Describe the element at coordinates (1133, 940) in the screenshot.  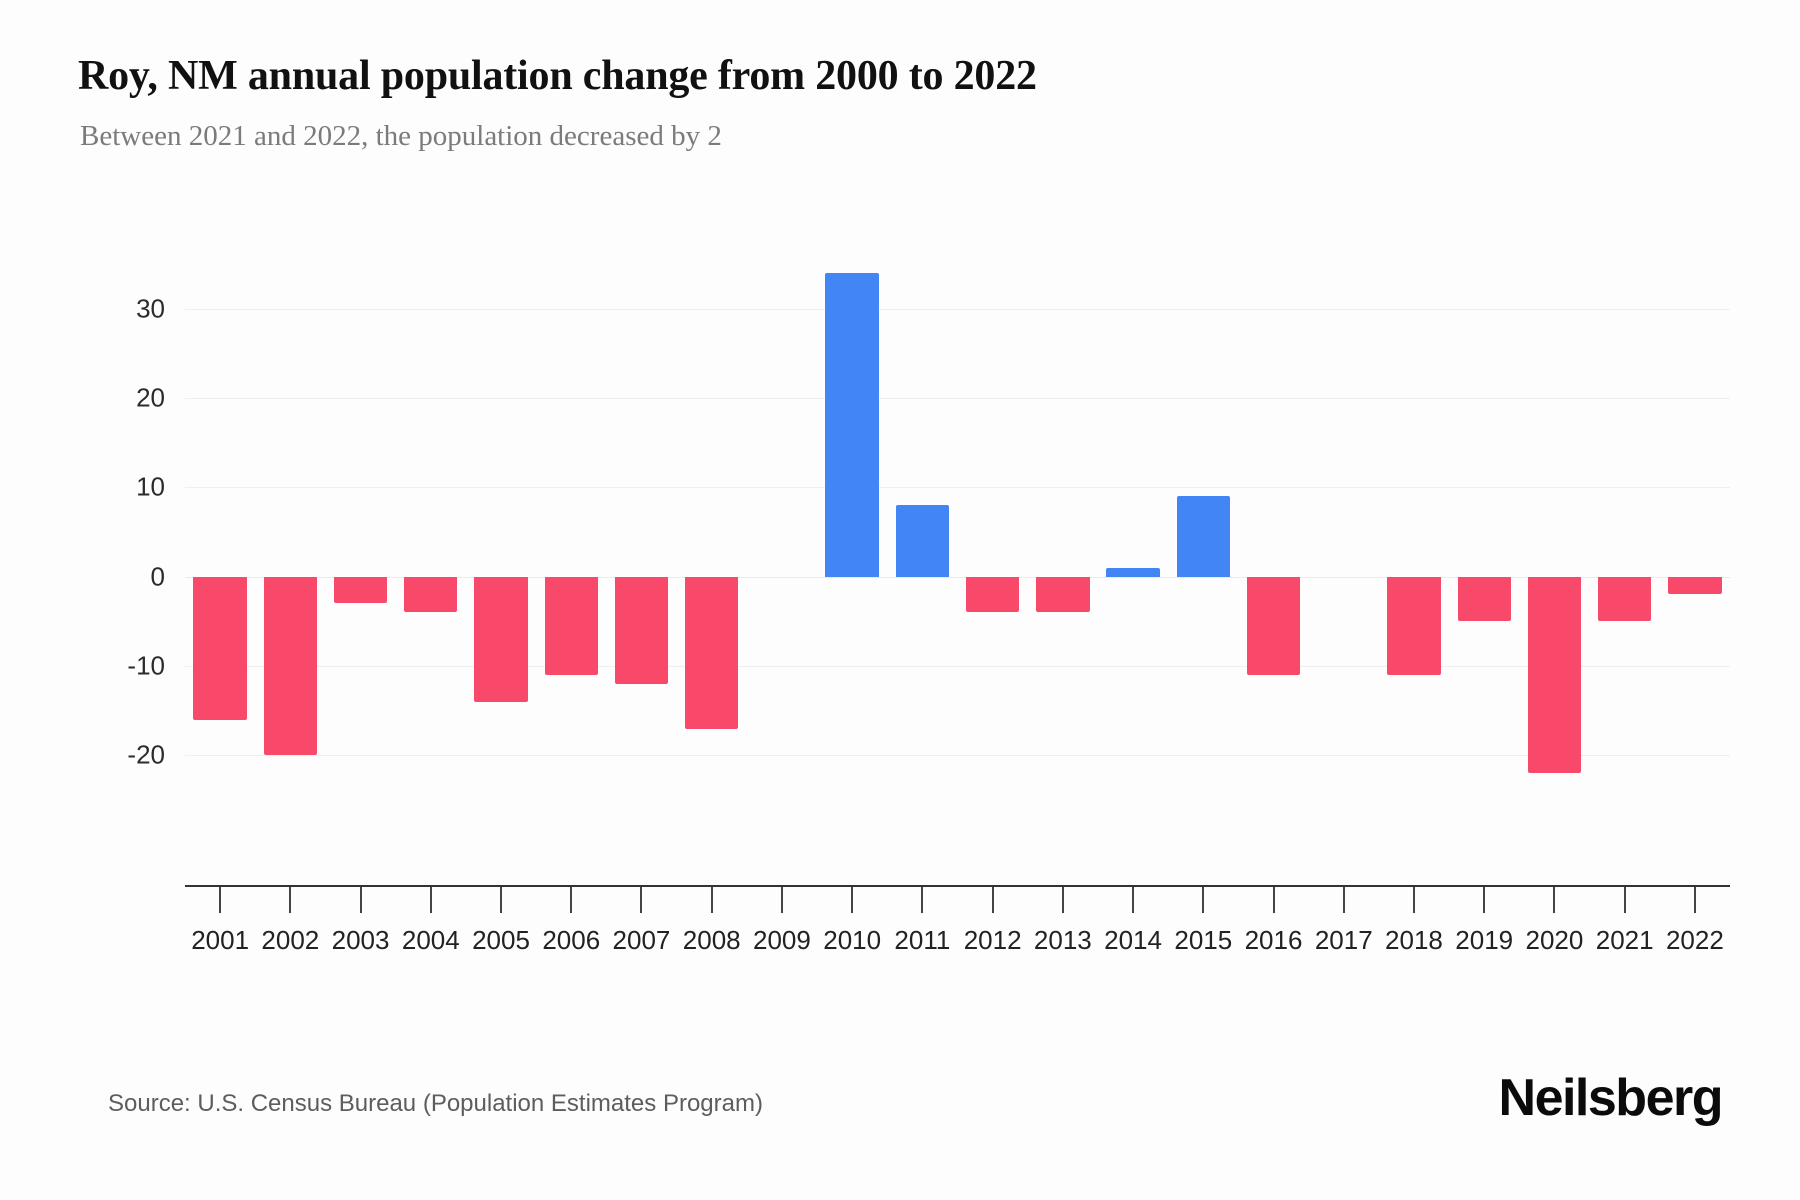
I see `x-tick-label-2014: 2014` at that location.